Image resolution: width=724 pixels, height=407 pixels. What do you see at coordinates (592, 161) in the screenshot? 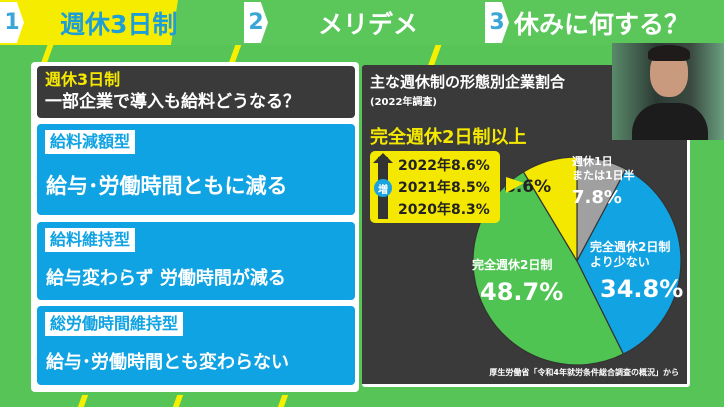
I see `slice-label: 週休1日` at bounding box center [592, 161].